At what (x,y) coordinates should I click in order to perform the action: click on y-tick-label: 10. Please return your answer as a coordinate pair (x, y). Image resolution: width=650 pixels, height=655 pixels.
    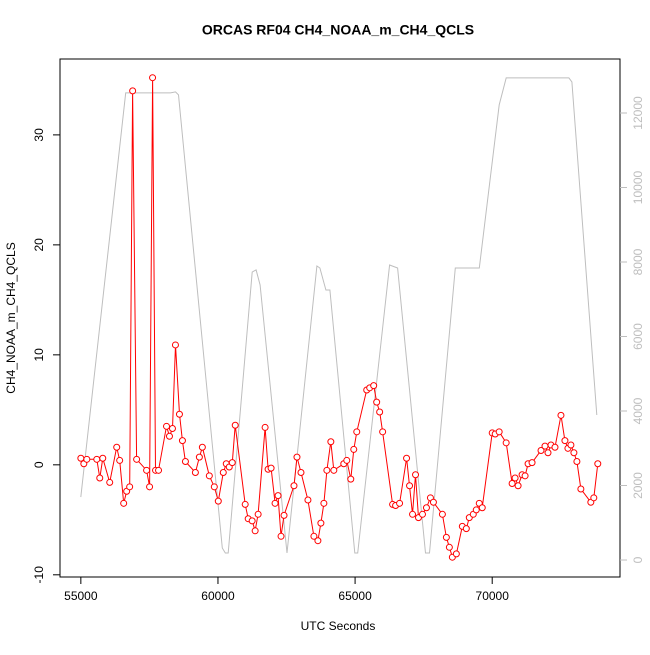
    Looking at the image, I should click on (39, 355).